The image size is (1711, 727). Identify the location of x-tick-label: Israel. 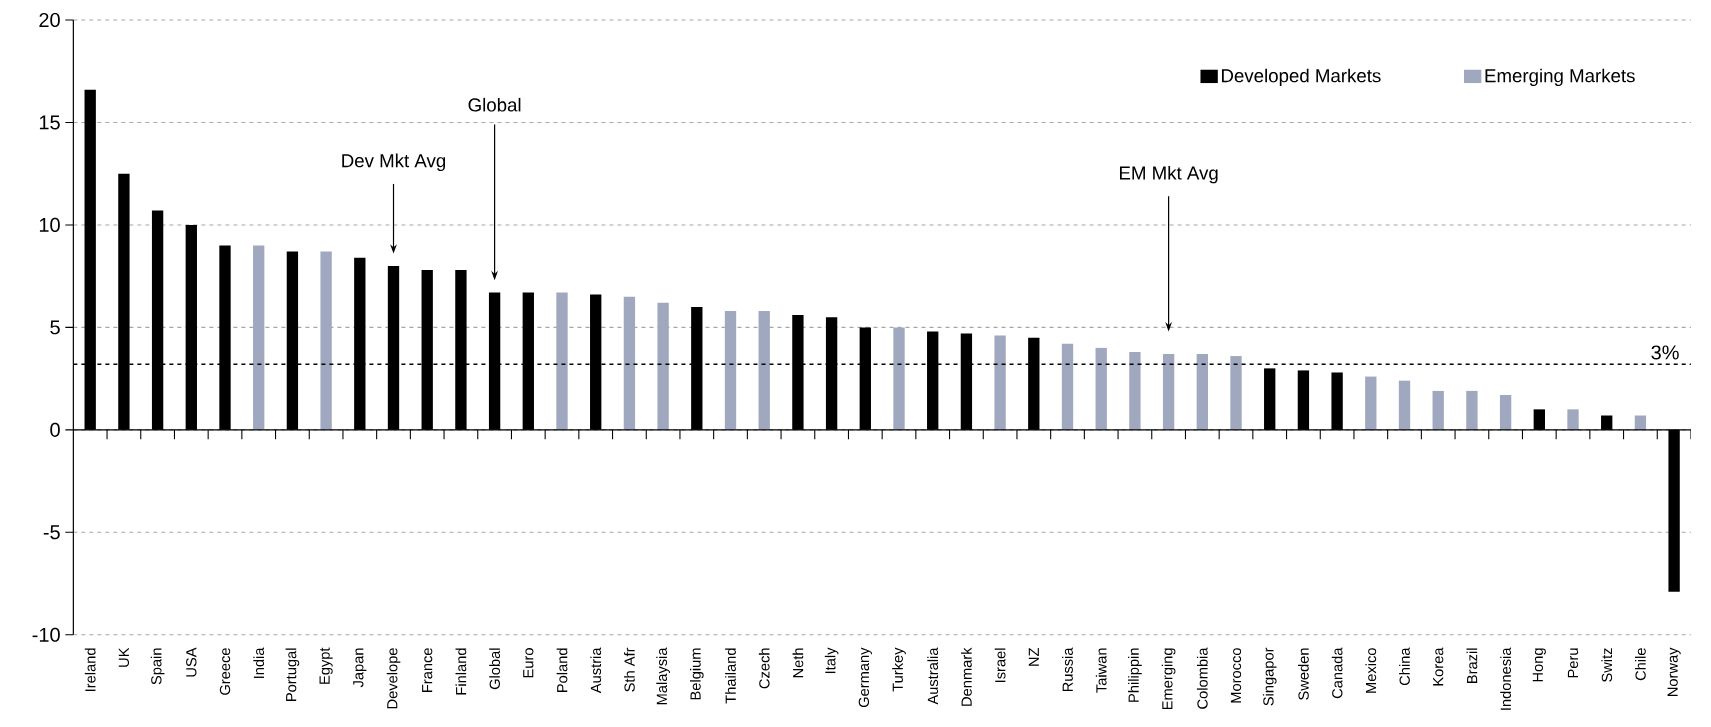
(1000, 665).